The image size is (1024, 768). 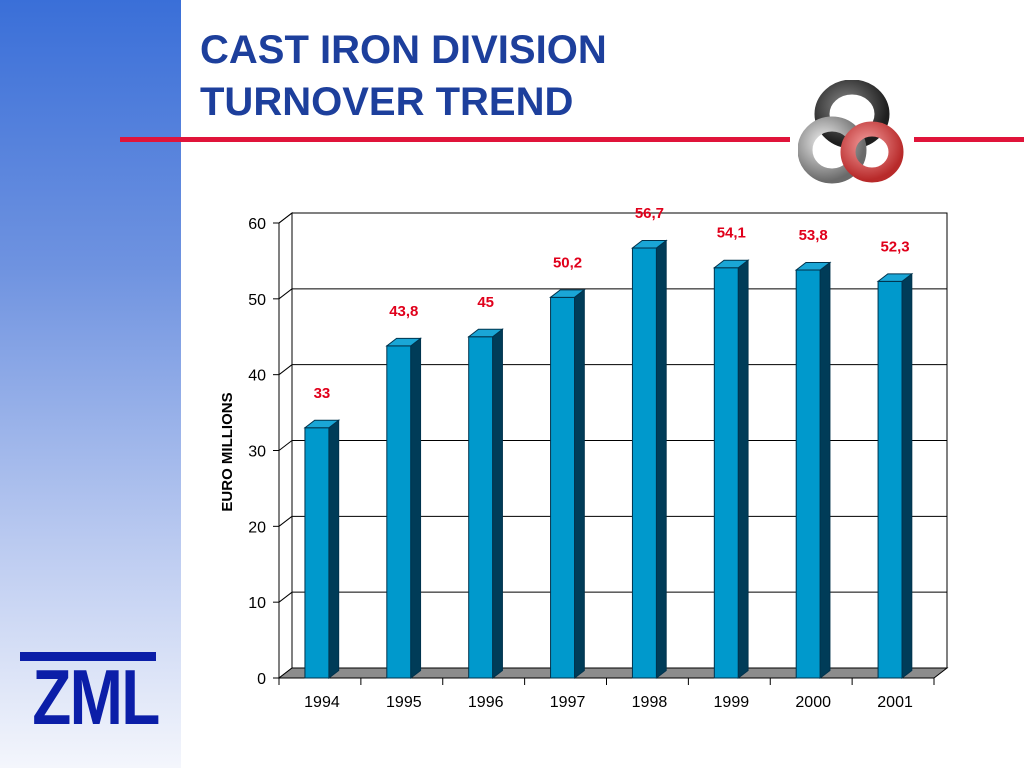 I want to click on y-tick-label: 40, so click(x=257, y=376).